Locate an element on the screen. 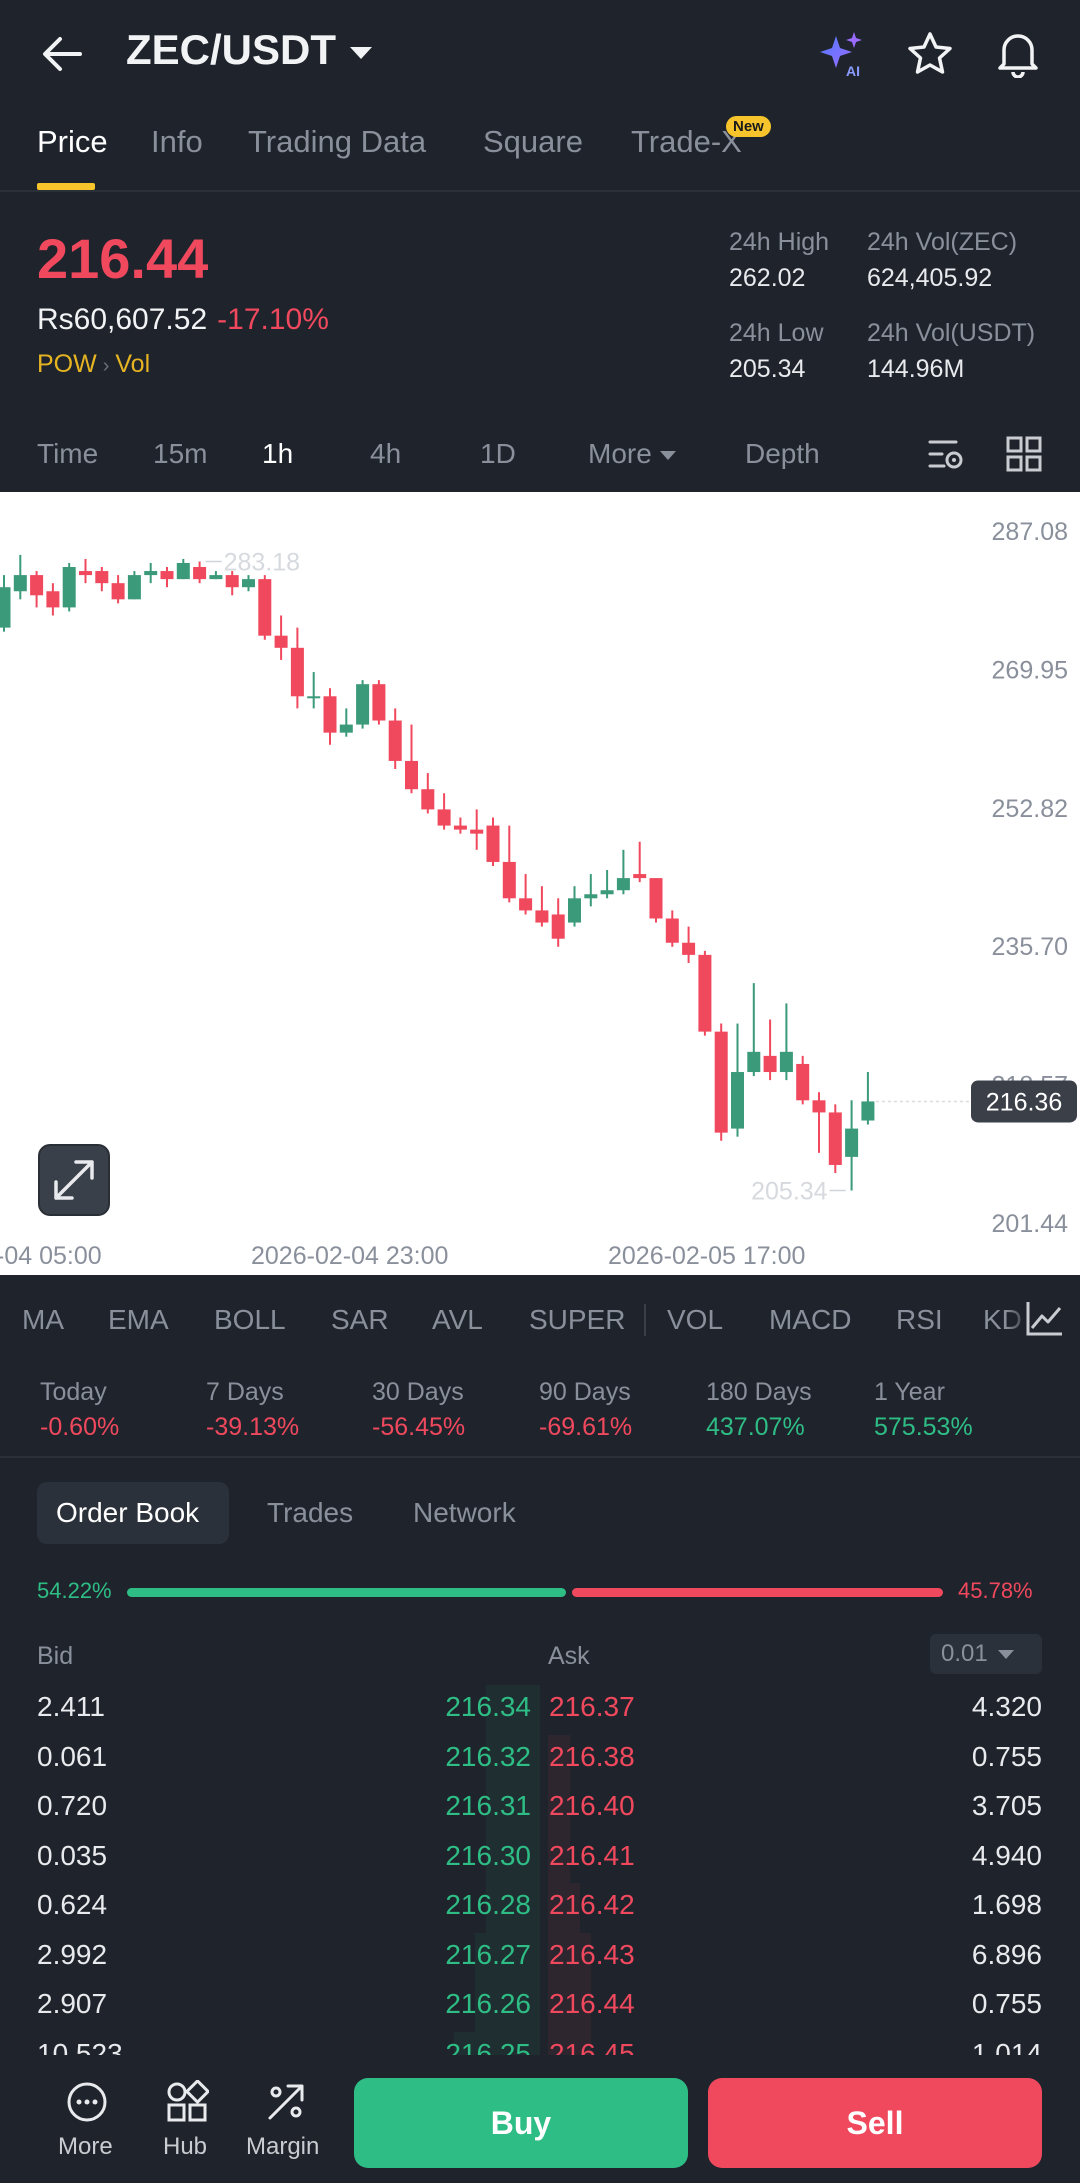 The image size is (1080, 2183). buy-button: Buy is located at coordinates (521, 2123).